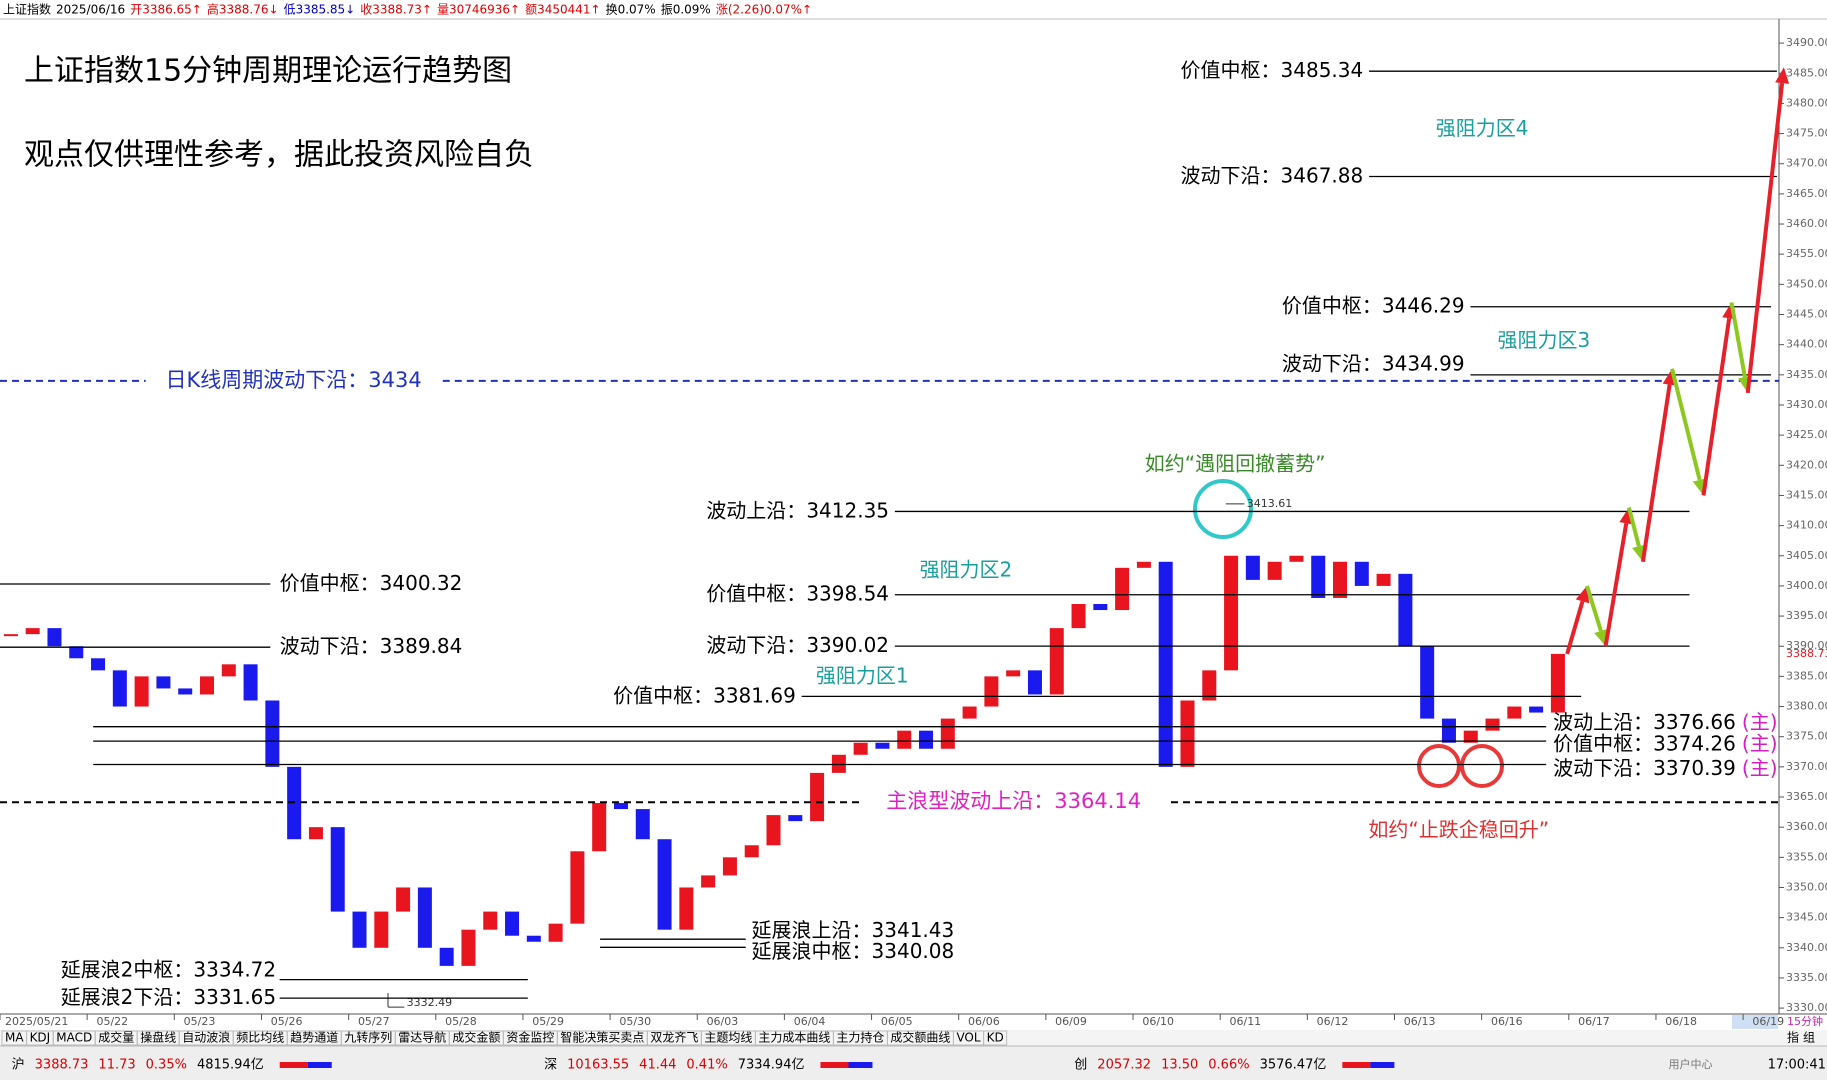  What do you see at coordinates (968, 1038) in the screenshot?
I see `indicator-tab: VOL` at bounding box center [968, 1038].